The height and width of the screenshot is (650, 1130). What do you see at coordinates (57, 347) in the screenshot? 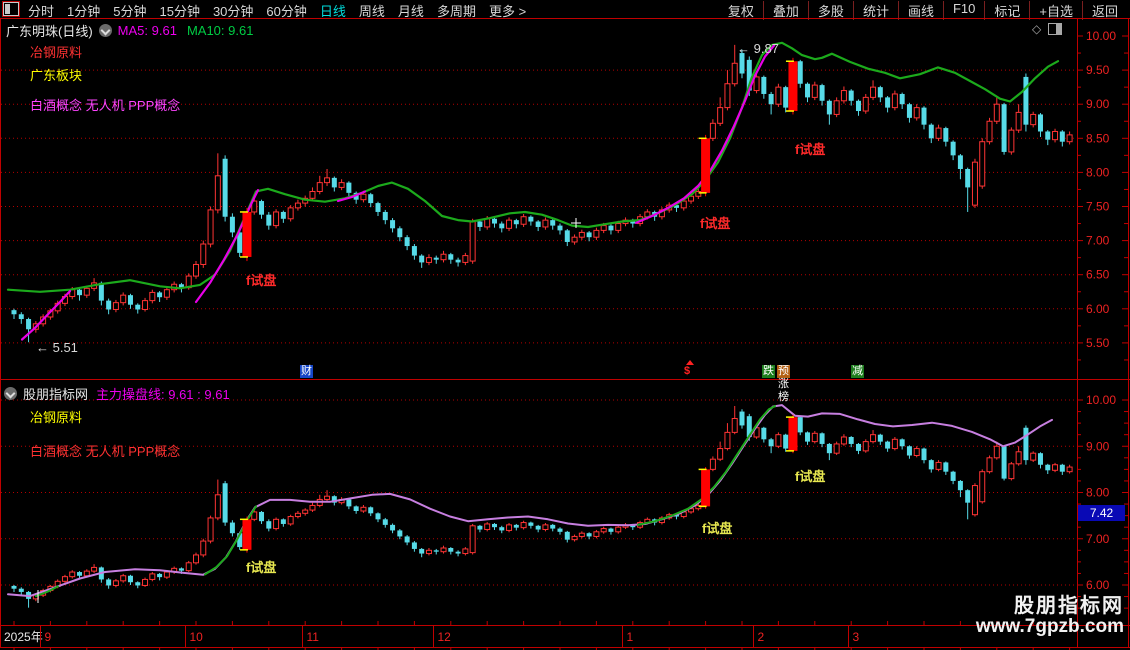
I see `price-annotation-1: ← 5.51` at bounding box center [57, 347].